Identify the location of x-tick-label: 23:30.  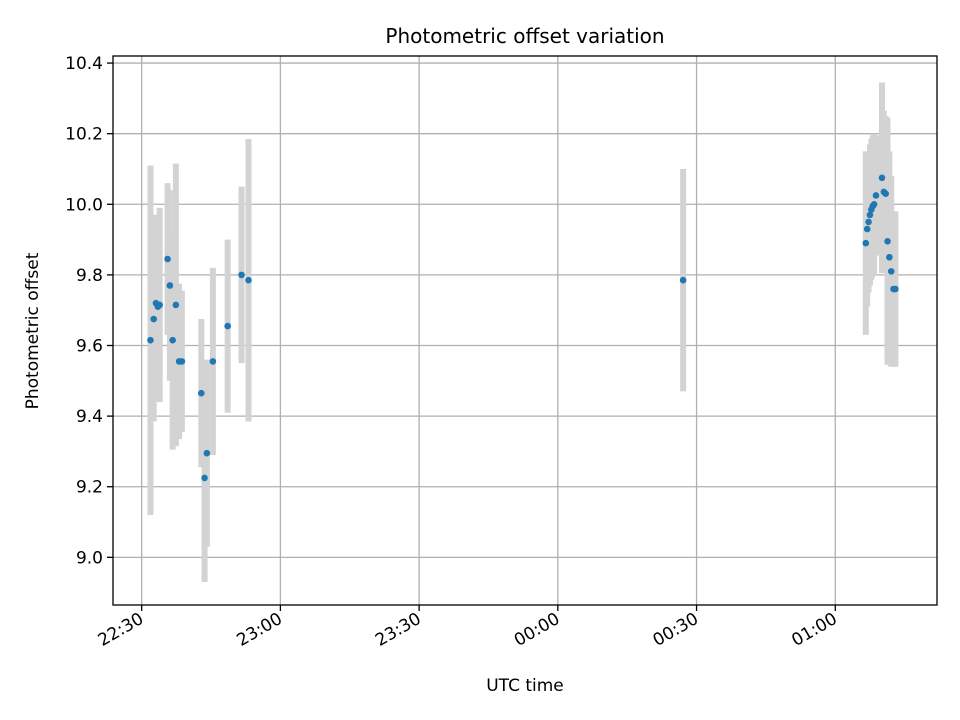
(398, 630).